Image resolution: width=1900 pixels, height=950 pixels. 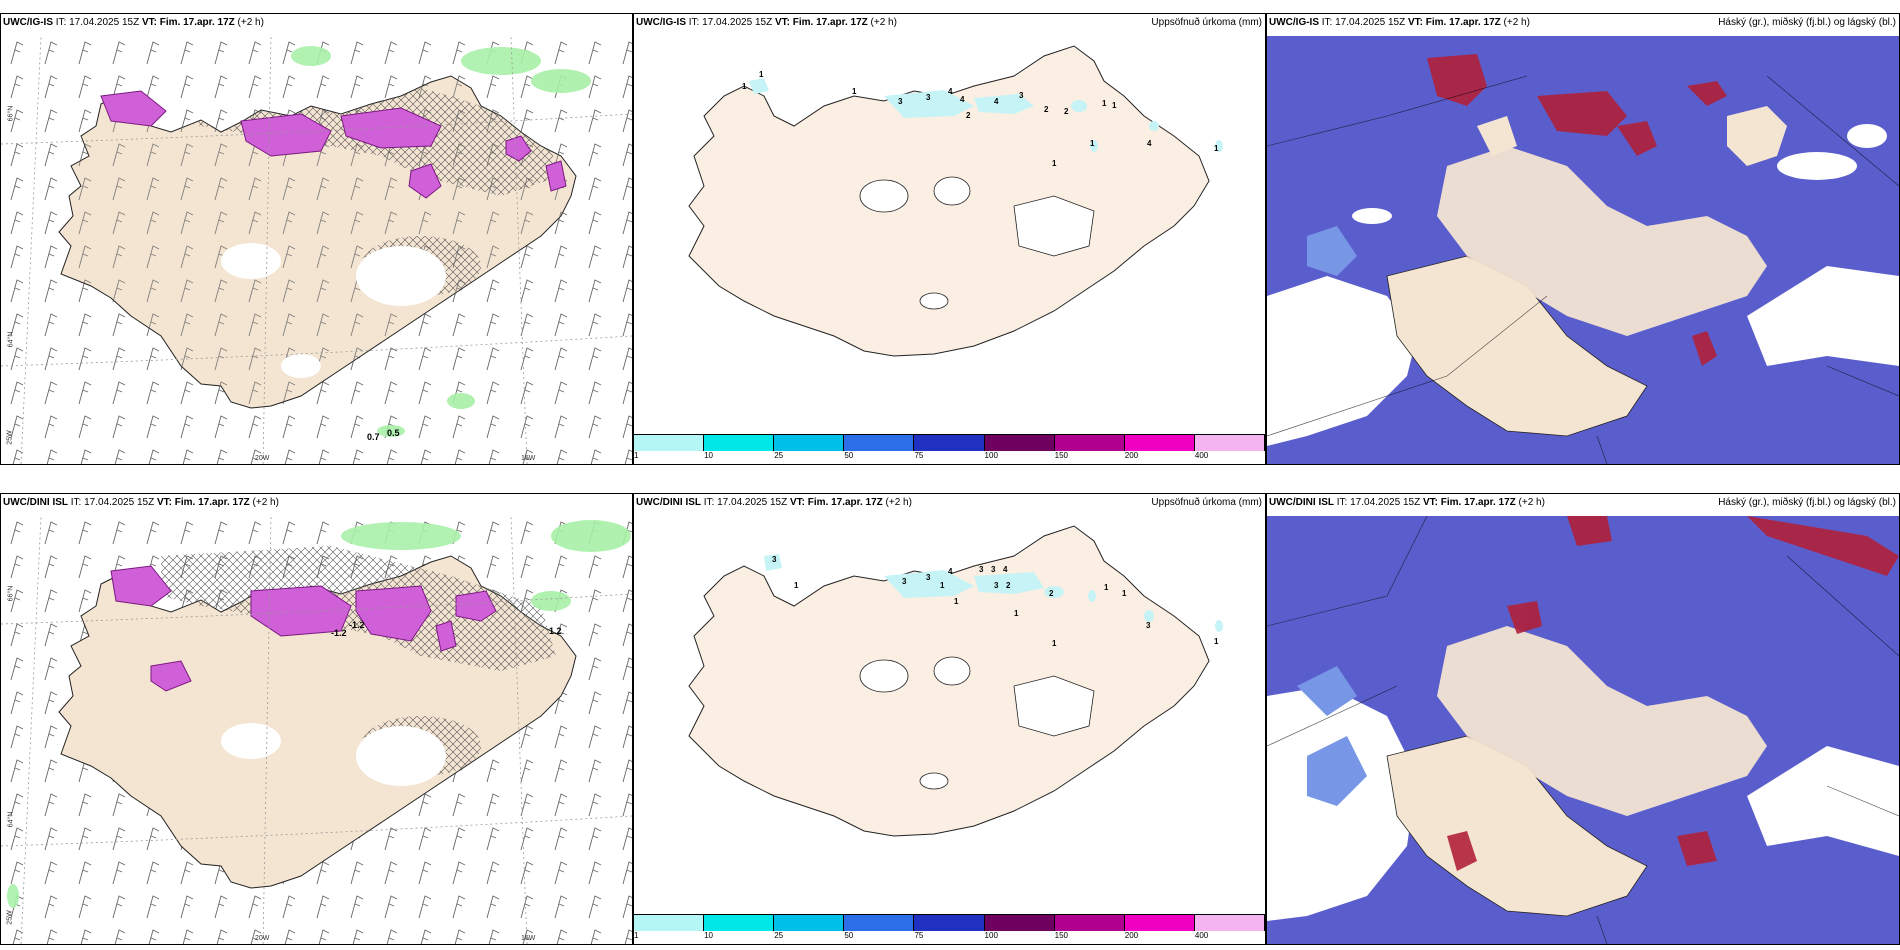 What do you see at coordinates (11, 339) in the screenshot?
I see `lat-label-64: 64°N` at bounding box center [11, 339].